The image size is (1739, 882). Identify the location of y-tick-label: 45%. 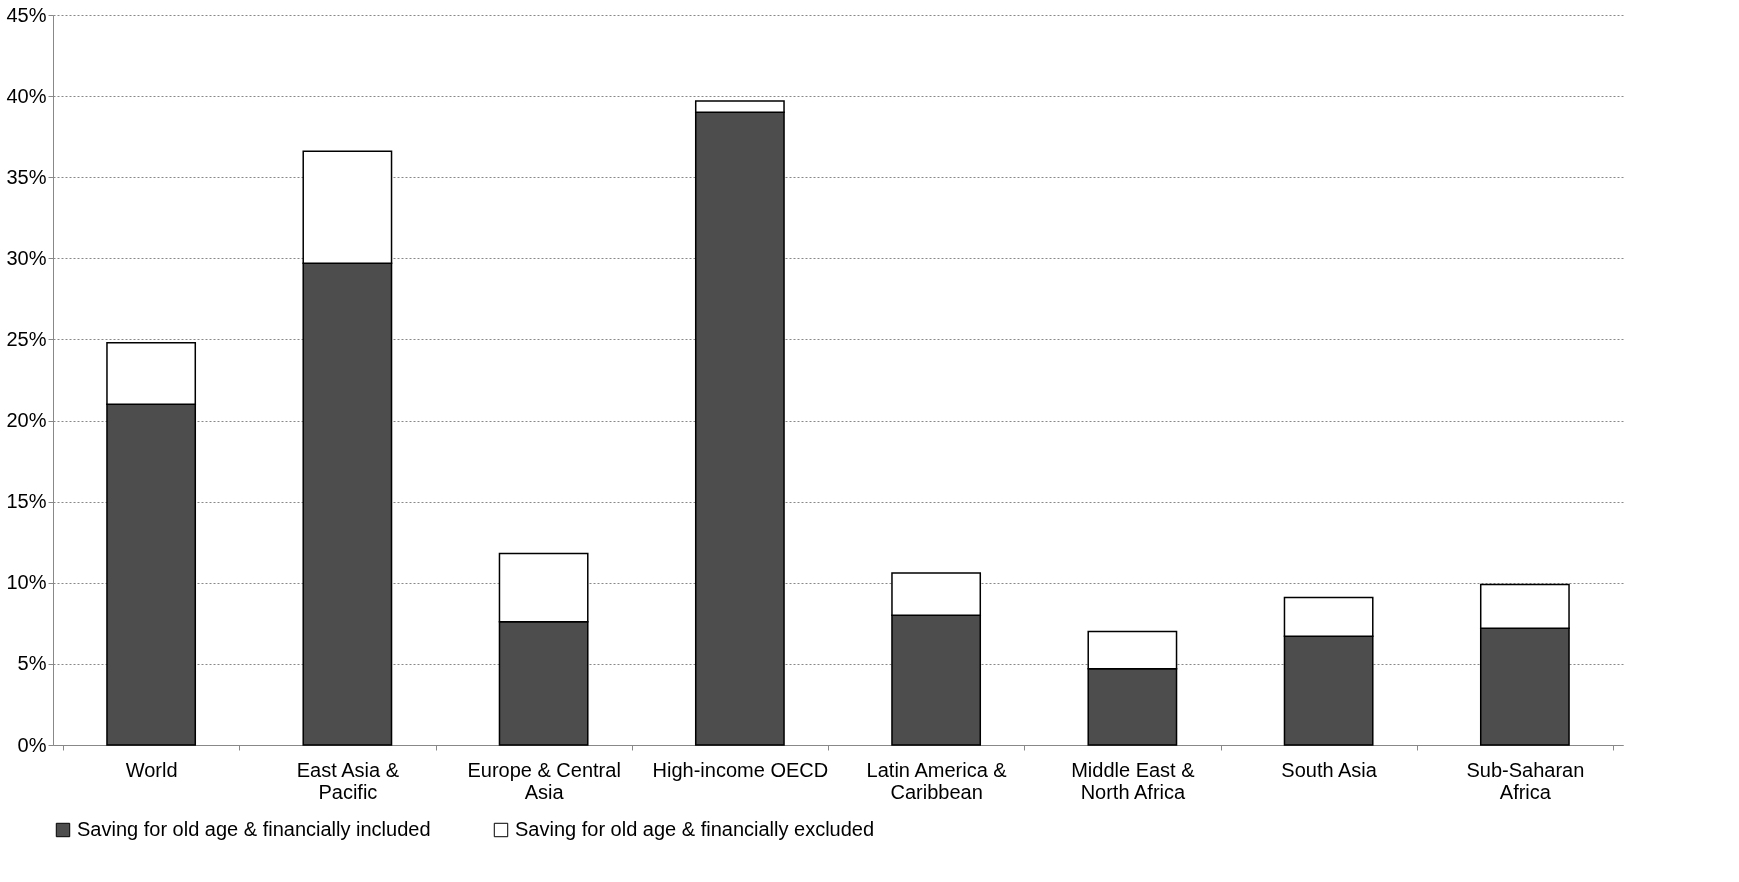
(26, 14).